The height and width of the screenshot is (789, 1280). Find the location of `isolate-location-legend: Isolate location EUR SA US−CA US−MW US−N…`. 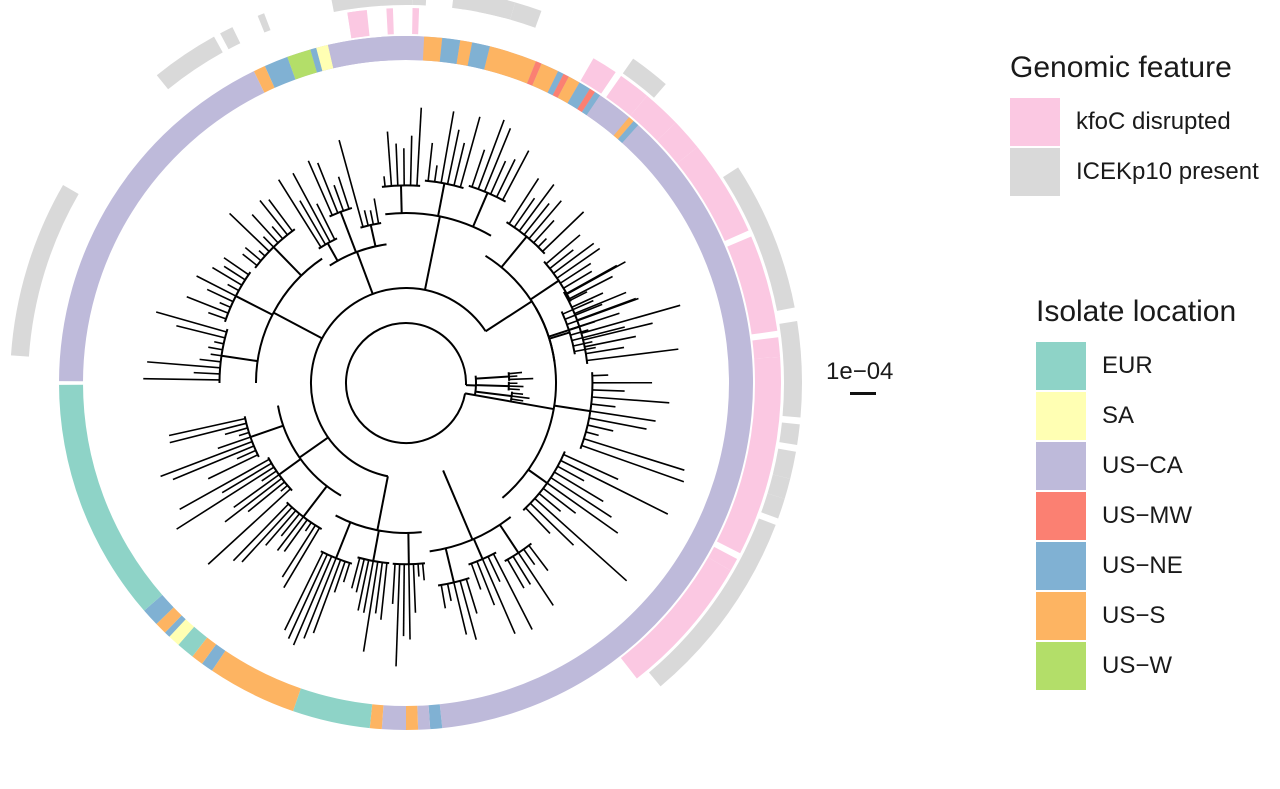

isolate-location-legend: Isolate location EUR SA US−CA US−MW US−N… is located at coordinates (1136, 492).